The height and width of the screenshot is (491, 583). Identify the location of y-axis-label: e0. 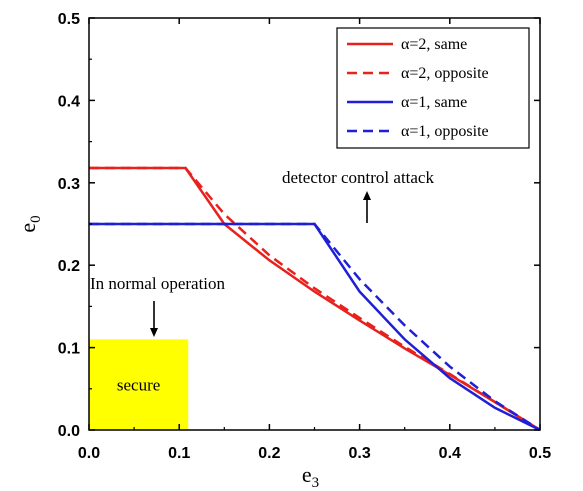
(29, 223).